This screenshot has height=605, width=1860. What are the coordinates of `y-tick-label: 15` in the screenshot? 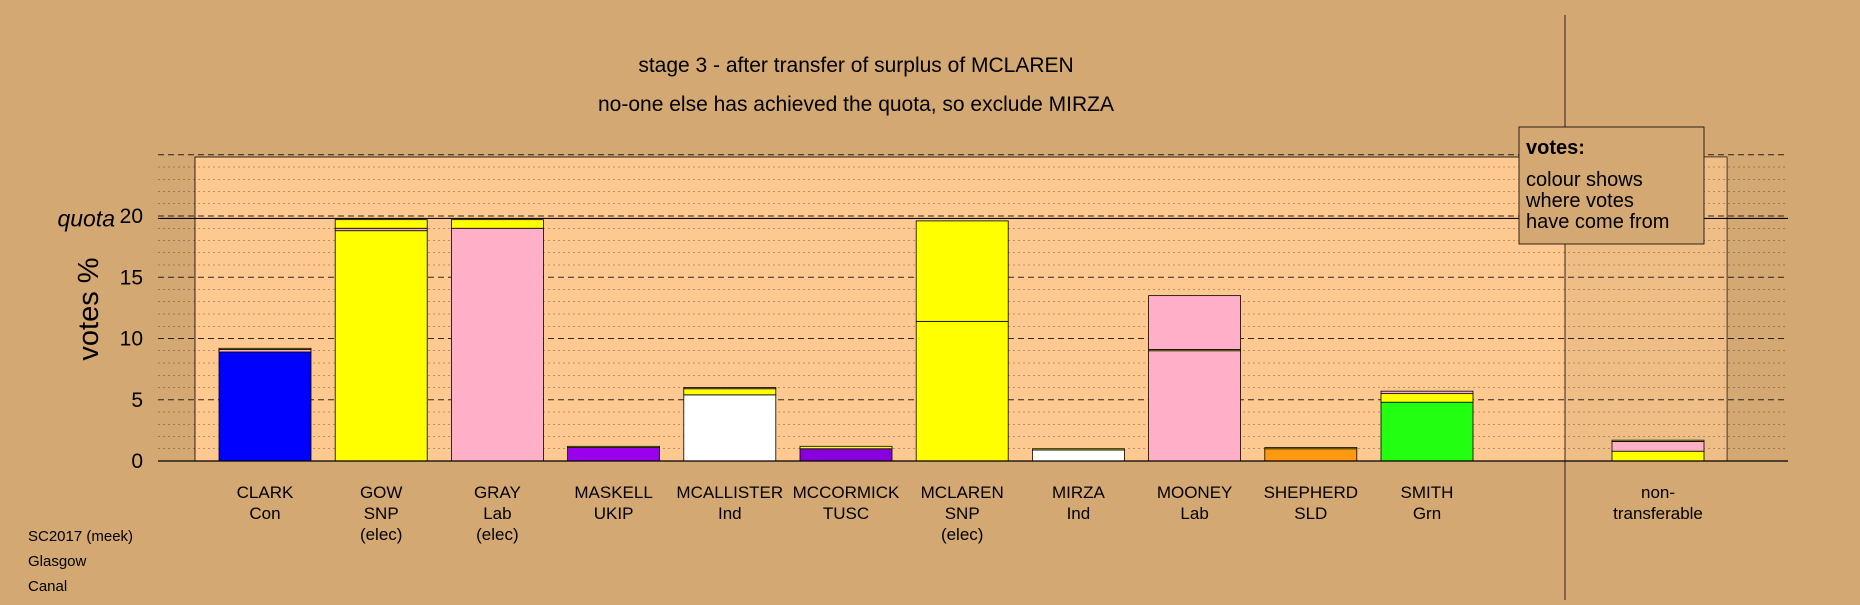 It's located at (131, 277).